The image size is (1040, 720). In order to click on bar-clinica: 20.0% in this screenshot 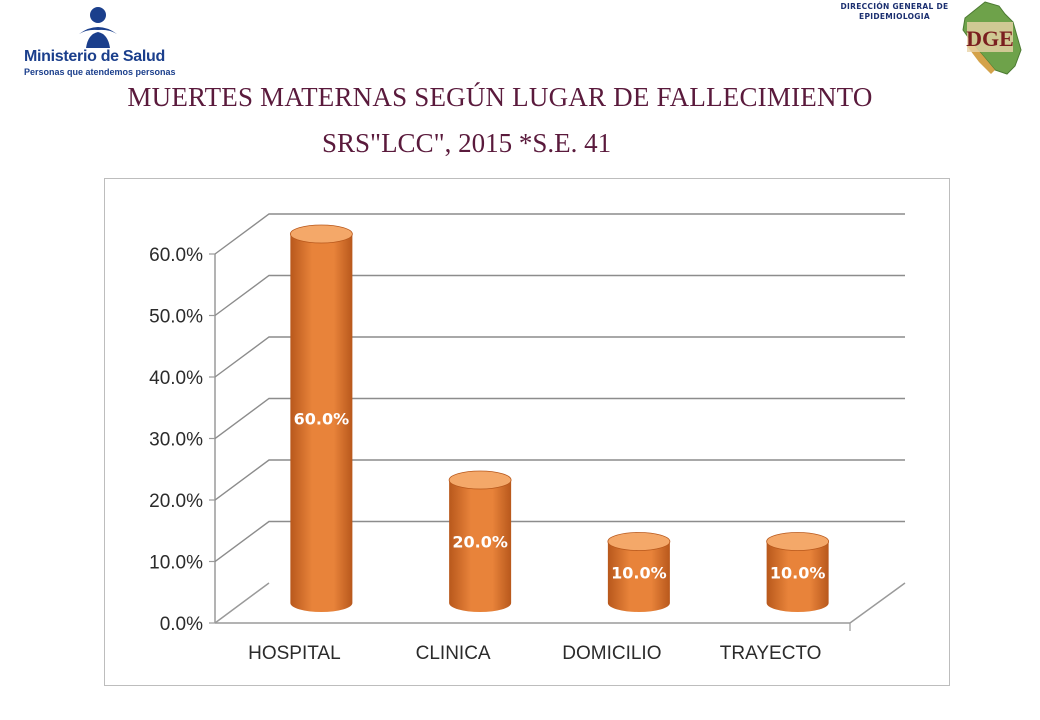, I will do `click(480, 541)`.